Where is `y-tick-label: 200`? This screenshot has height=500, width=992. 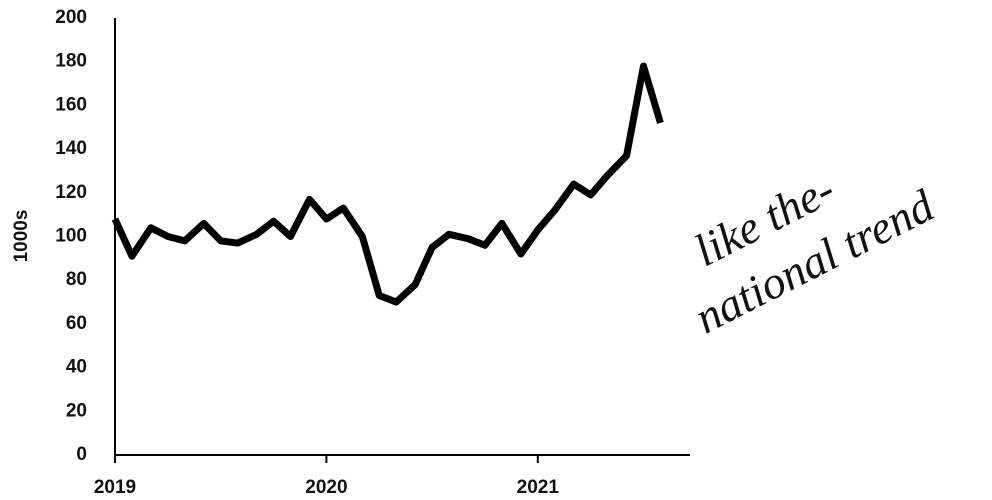
y-tick-label: 200 is located at coordinates (71, 17).